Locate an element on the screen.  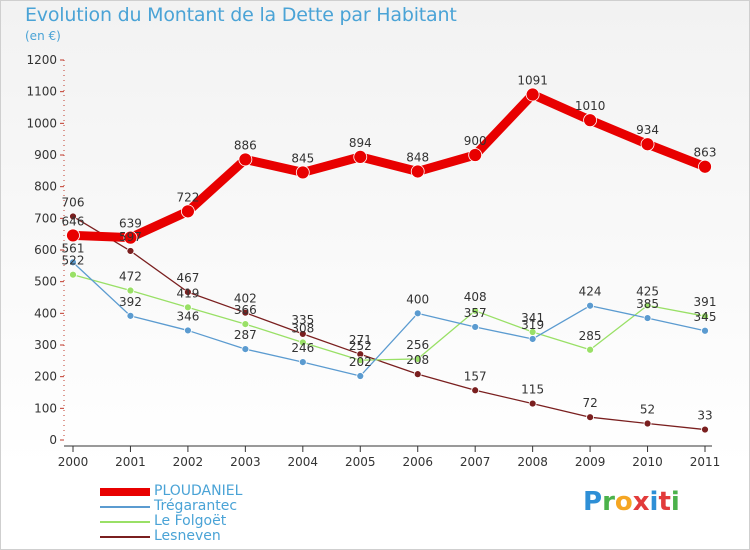
data-label: 308 is located at coordinates (302, 328).